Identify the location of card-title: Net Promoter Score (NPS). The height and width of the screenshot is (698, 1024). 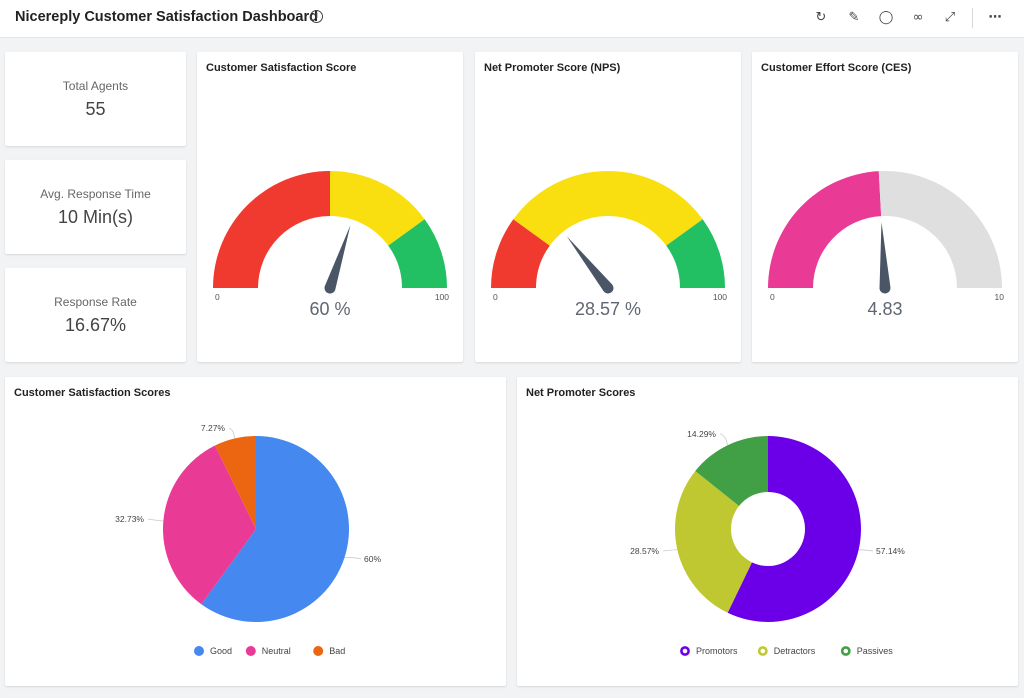
(552, 68).